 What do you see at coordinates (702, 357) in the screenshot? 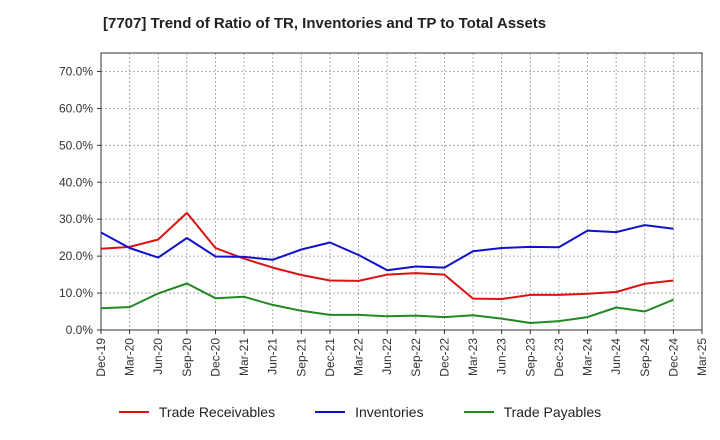
I see `x-tick-label: Mar-25` at bounding box center [702, 357].